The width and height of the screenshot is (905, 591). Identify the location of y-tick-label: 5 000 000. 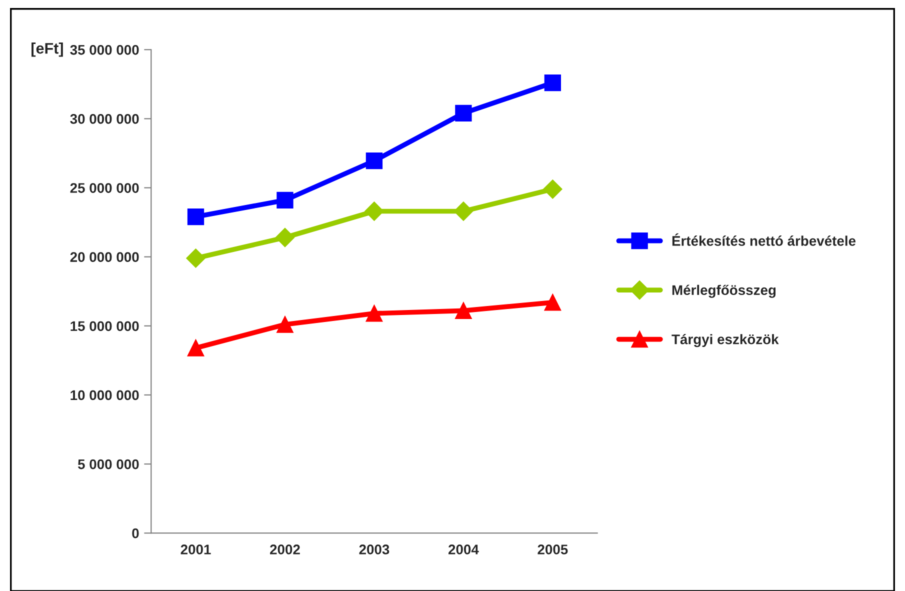
(108, 464).